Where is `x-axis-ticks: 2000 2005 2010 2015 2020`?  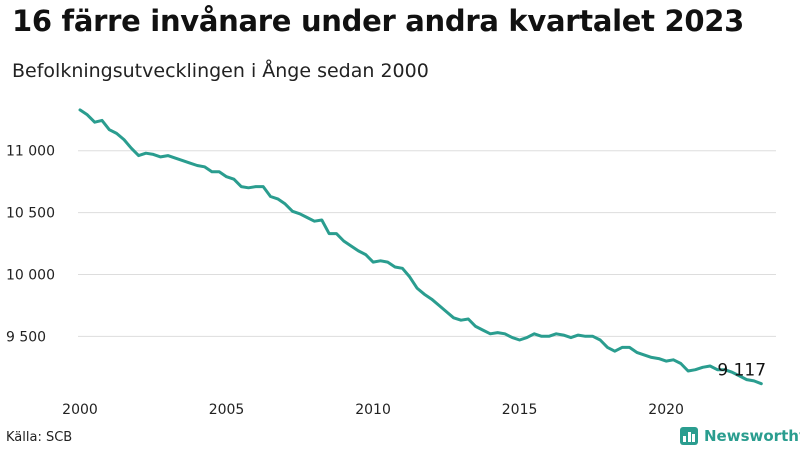
x-axis-ticks: 2000 2005 2010 2015 2020 is located at coordinates (373, 410).